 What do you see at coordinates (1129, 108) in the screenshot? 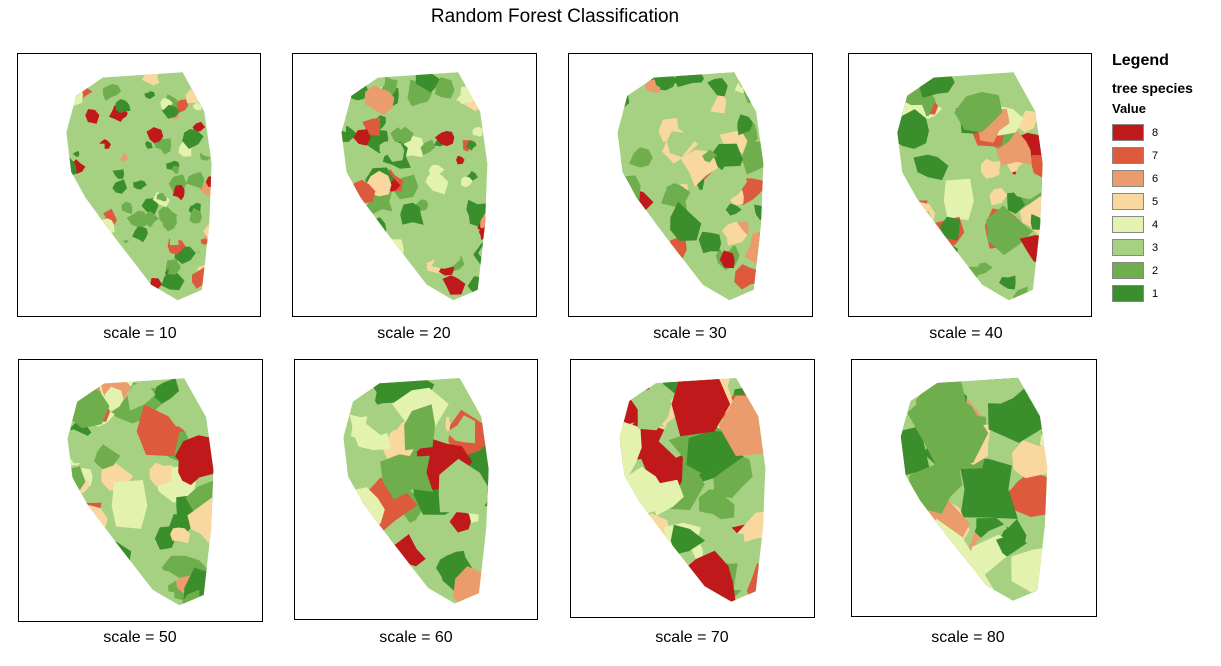
I see `legend-field-name: Value` at bounding box center [1129, 108].